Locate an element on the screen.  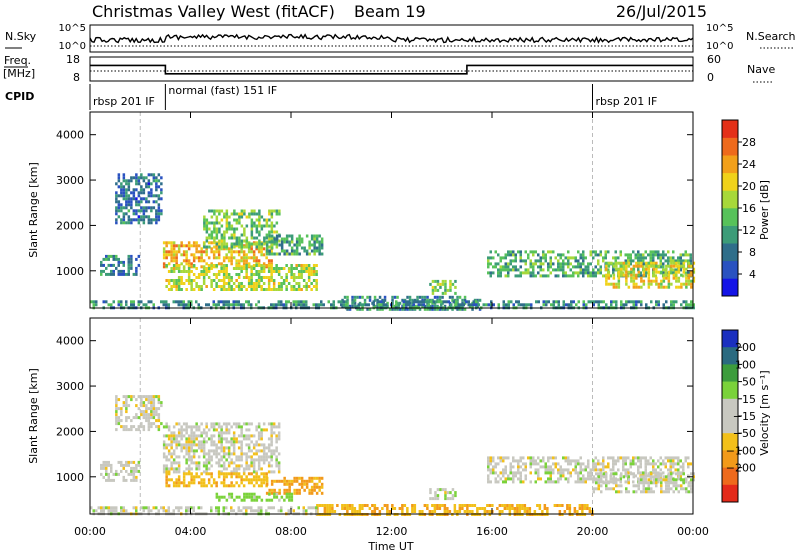
velocity-colorbar-swatch is located at coordinates (730, 373).